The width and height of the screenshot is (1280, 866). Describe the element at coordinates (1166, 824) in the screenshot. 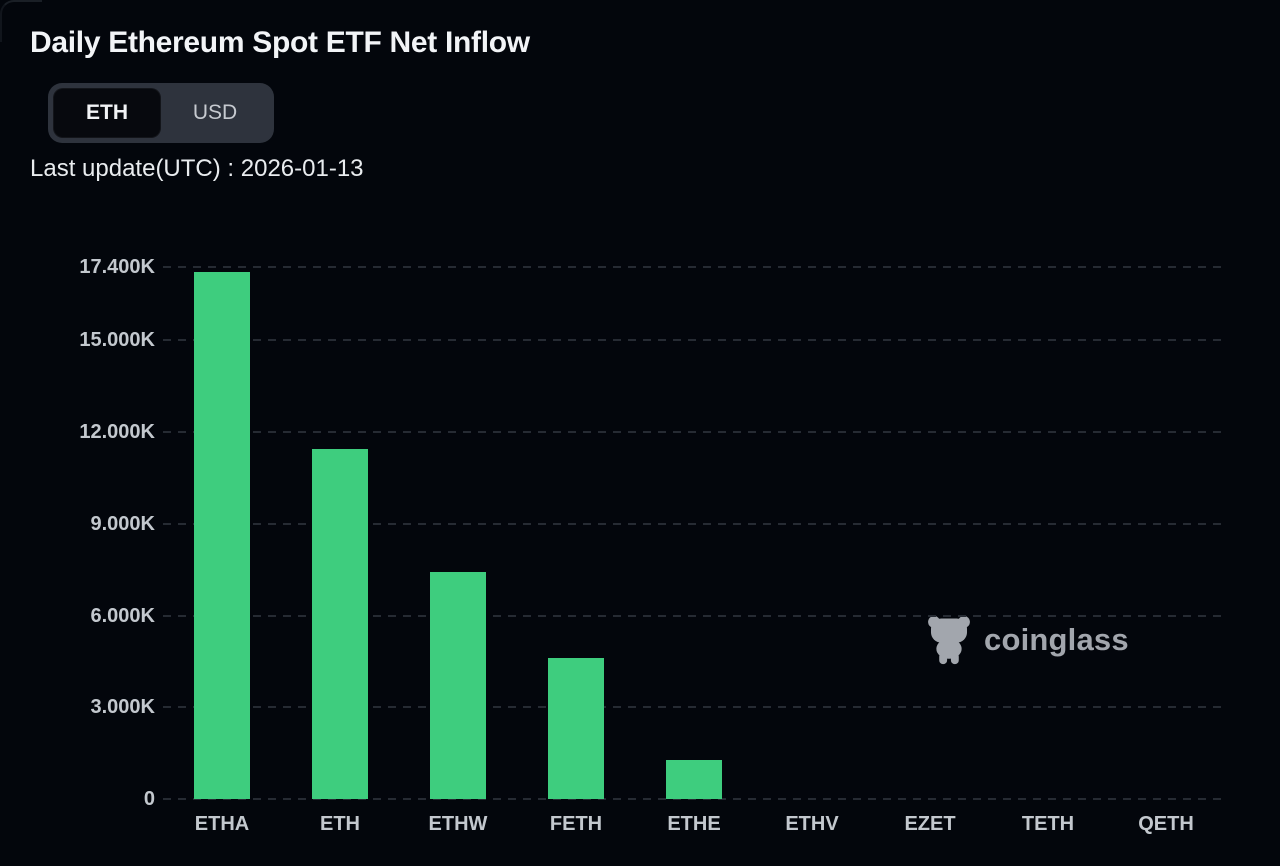

I see `x-axis-label-qeth: QETH` at that location.